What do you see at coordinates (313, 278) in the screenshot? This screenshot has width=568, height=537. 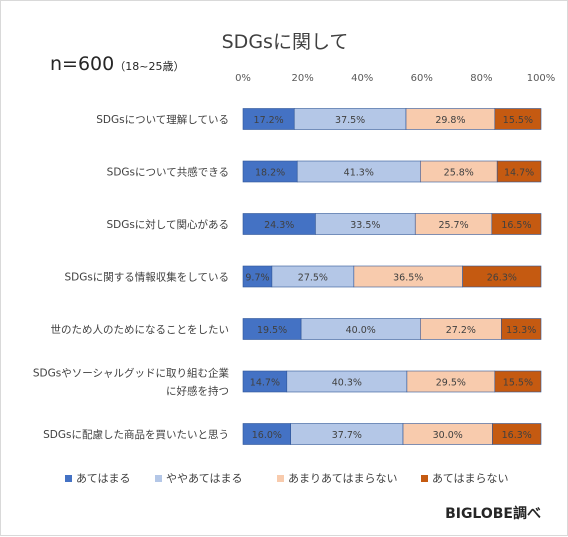 I see `data-label: 27.5%` at bounding box center [313, 278].